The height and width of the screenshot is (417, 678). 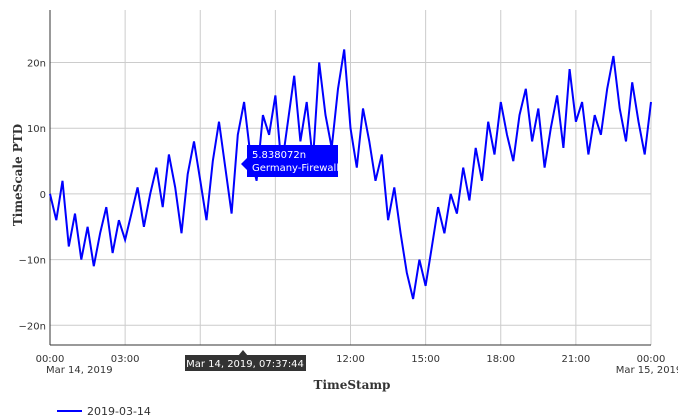 I want to click on data-tooltip: 5.838072n Germany-Firewall, so click(x=290, y=161).